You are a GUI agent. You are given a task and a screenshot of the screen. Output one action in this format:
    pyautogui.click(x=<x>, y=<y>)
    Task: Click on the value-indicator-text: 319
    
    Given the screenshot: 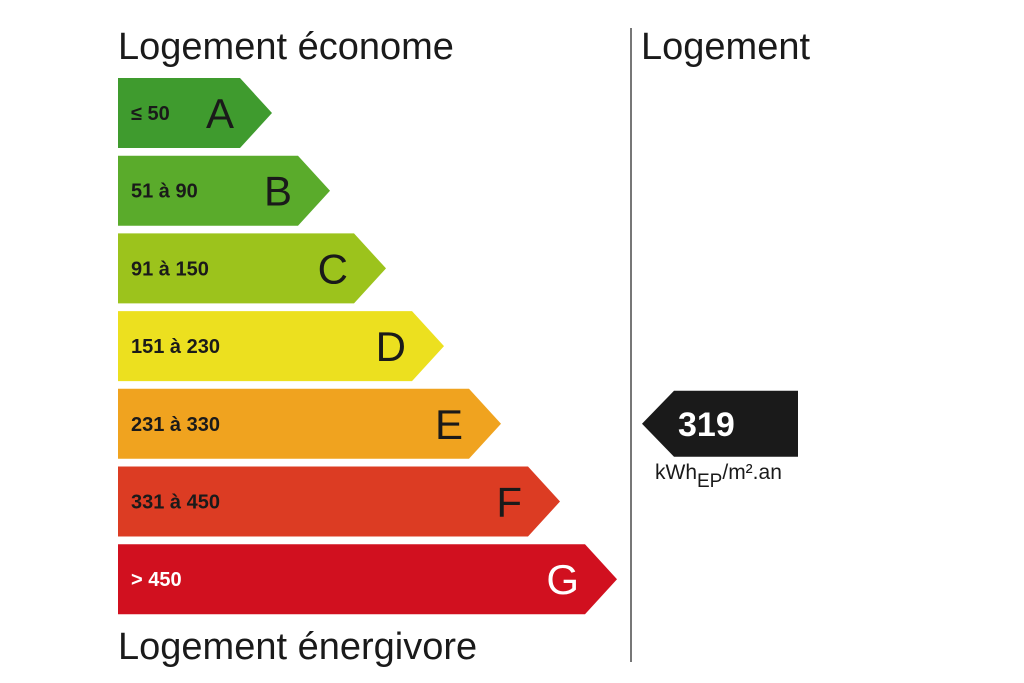 What is the action you would take?
    pyautogui.click(x=706, y=425)
    